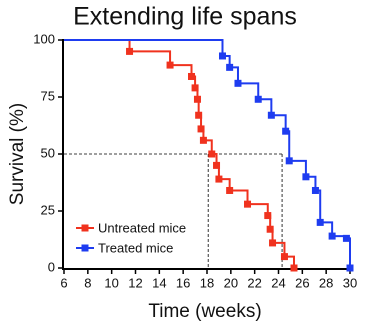 Image resolution: width=370 pixels, height=328 pixels. What do you see at coordinates (231, 282) in the screenshot?
I see `x-tick-label: 20` at bounding box center [231, 282].